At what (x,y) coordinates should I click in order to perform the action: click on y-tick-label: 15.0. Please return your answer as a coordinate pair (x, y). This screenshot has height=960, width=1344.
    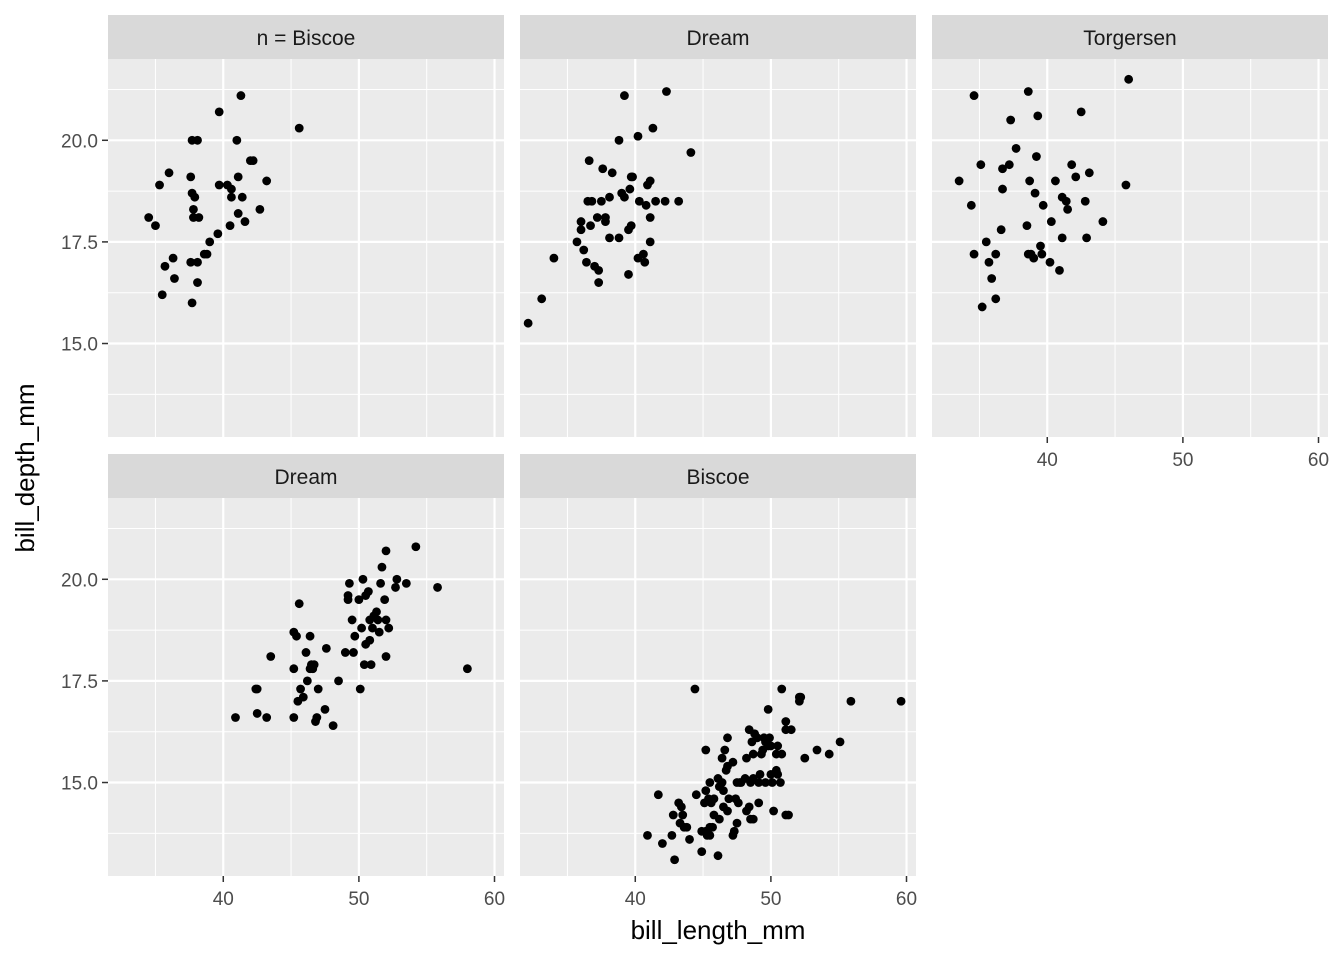
    Looking at the image, I should click on (79, 345).